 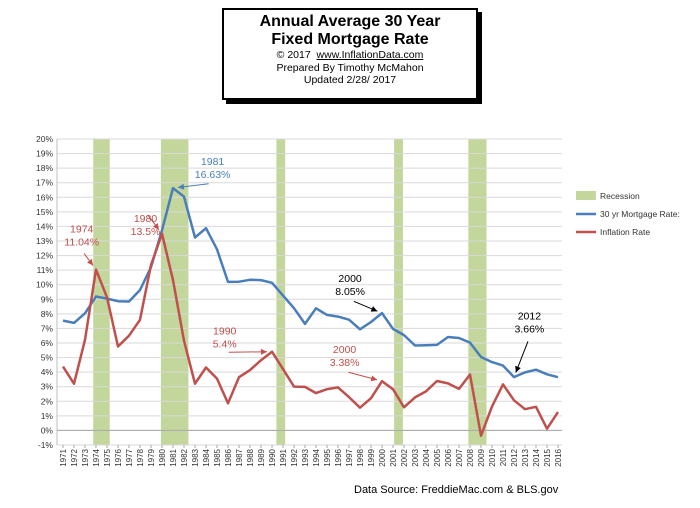 I want to click on annotation-year: 1981, so click(x=213, y=162).